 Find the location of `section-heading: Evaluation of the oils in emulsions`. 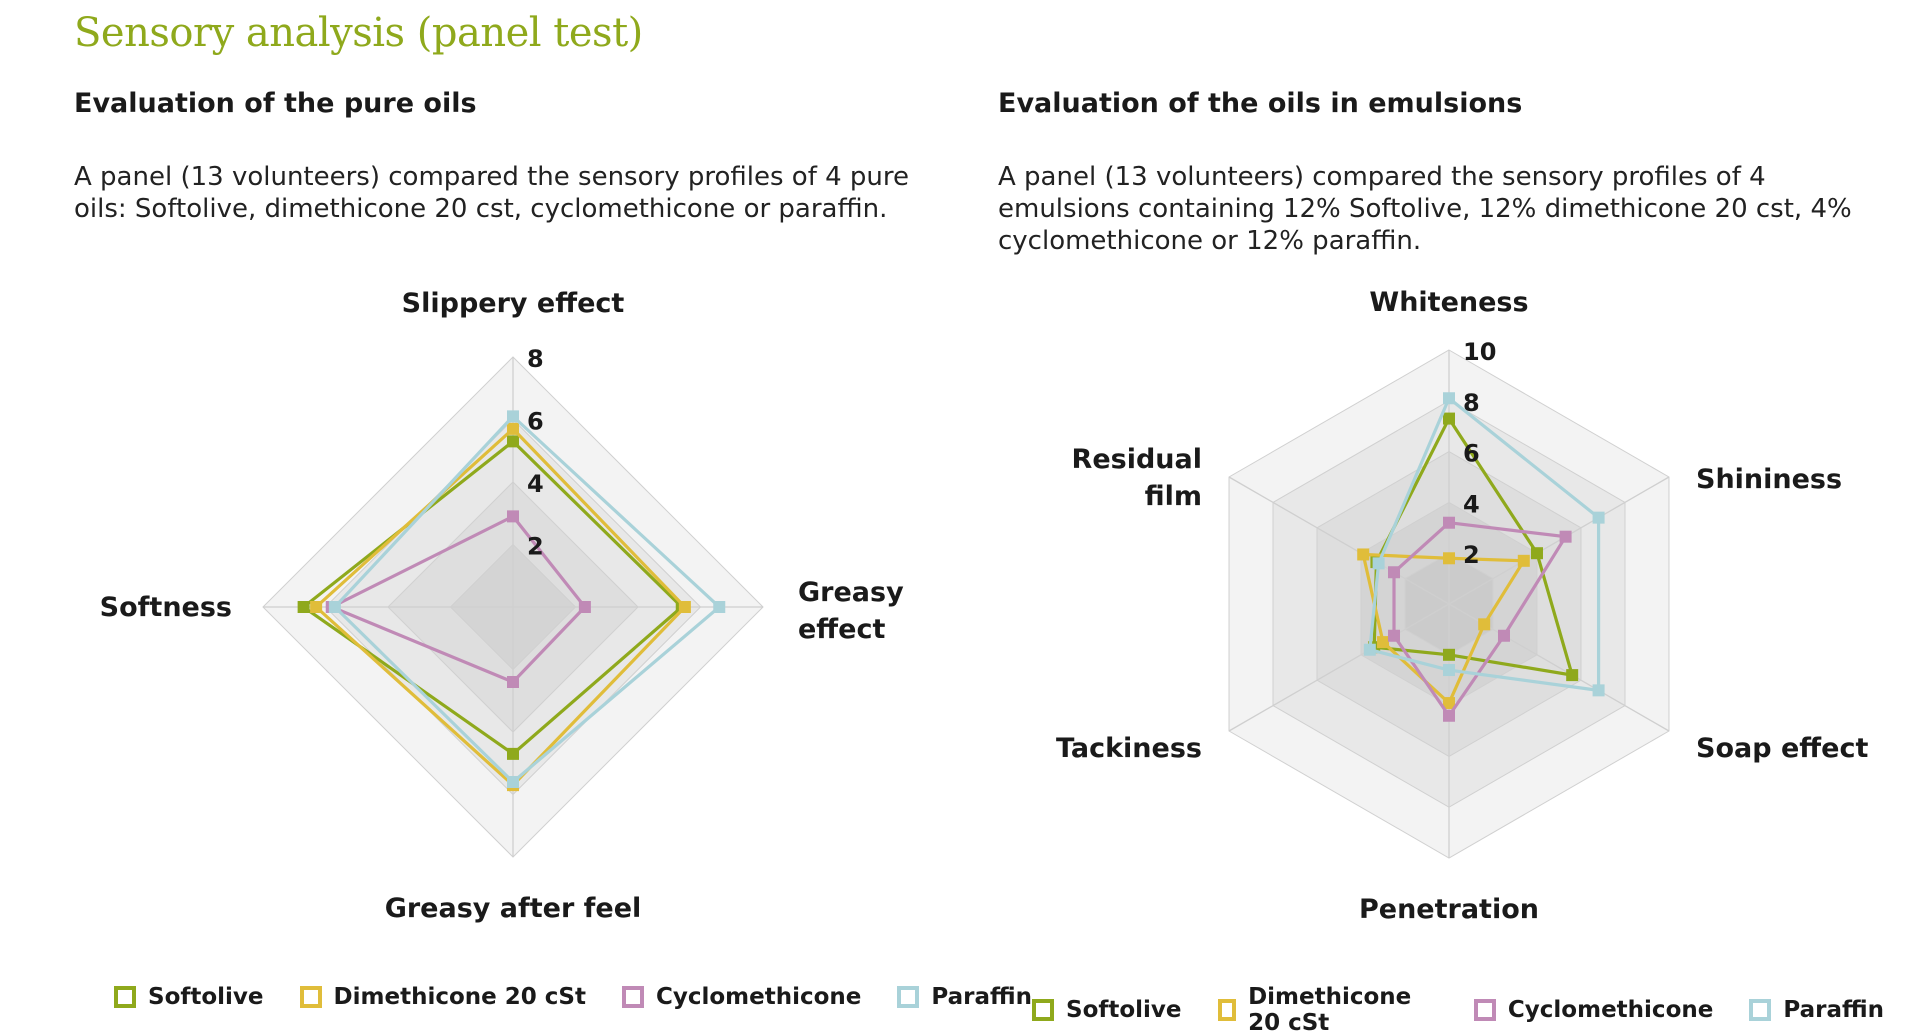

section-heading: Evaluation of the oils in emulsions is located at coordinates (1260, 103).